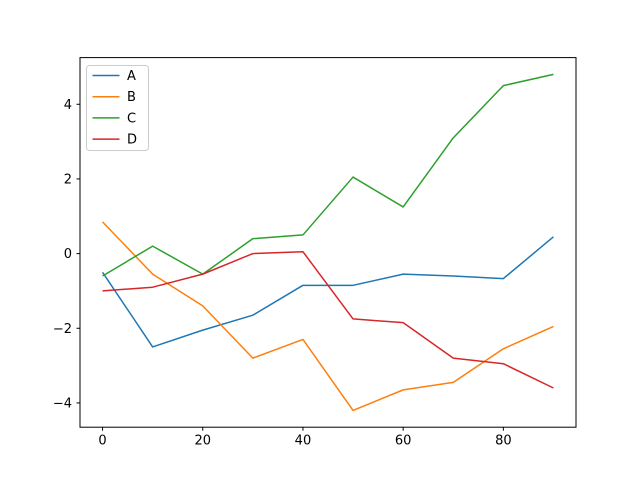 Image resolution: width=640 pixels, height=480 pixels. Describe the element at coordinates (132, 140) in the screenshot. I see `legend-label-D: D` at that location.